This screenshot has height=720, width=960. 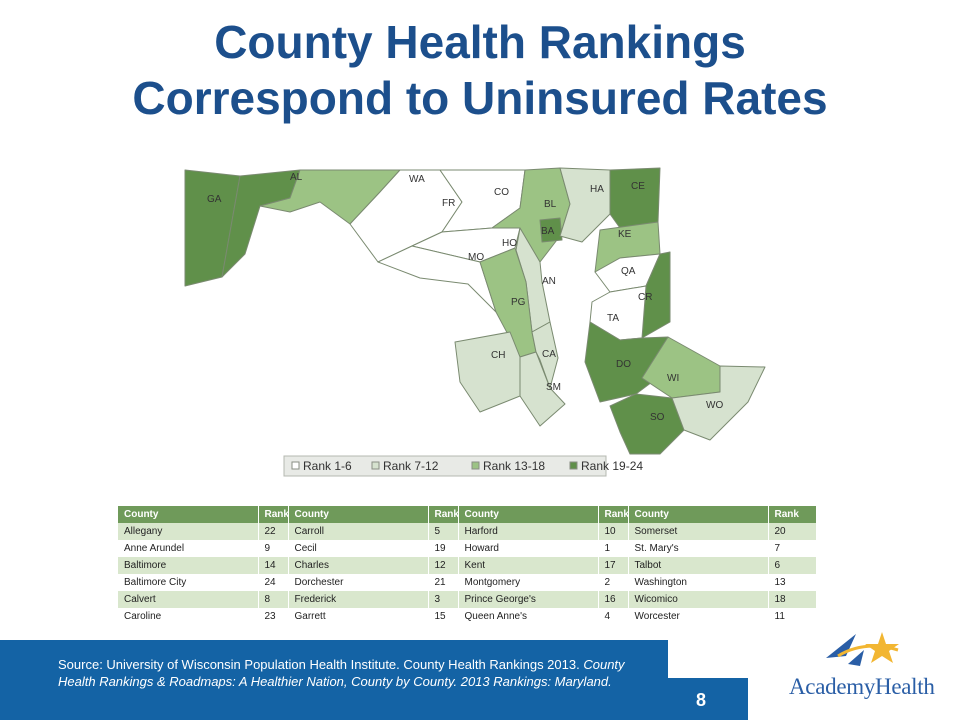 I want to click on county-label: CA, so click(x=549, y=354).